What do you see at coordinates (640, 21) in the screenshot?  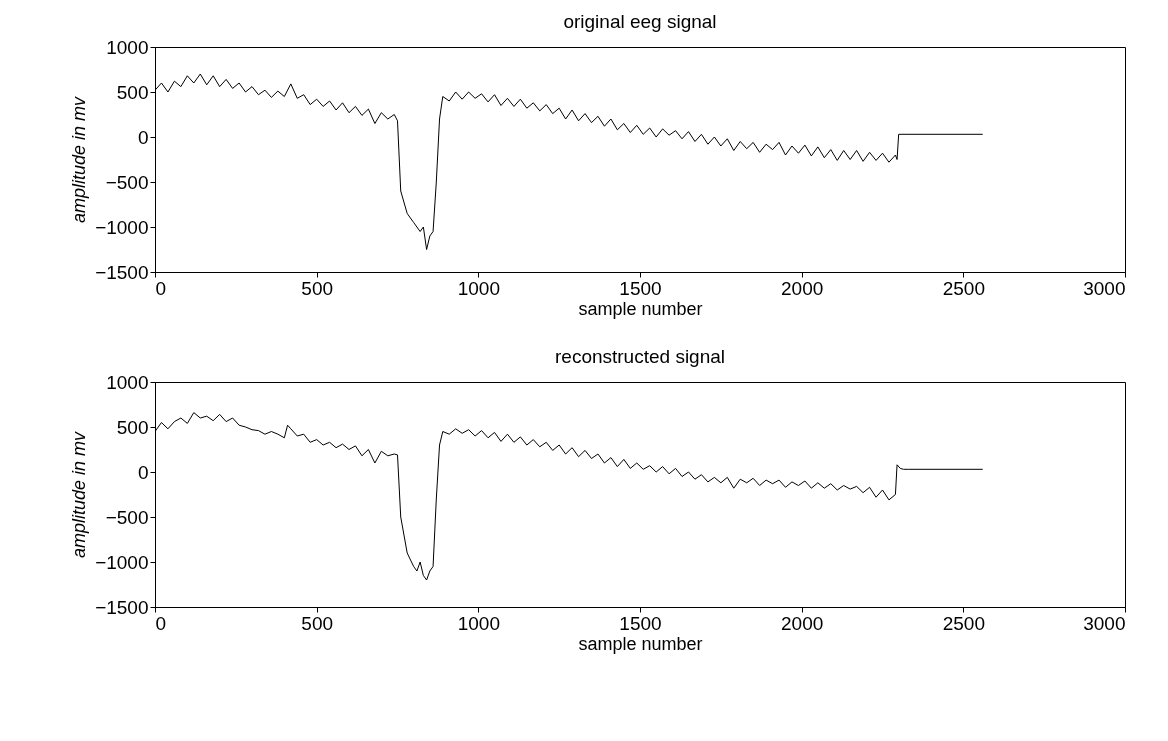 I see `chart-title: original eeg signal` at bounding box center [640, 21].